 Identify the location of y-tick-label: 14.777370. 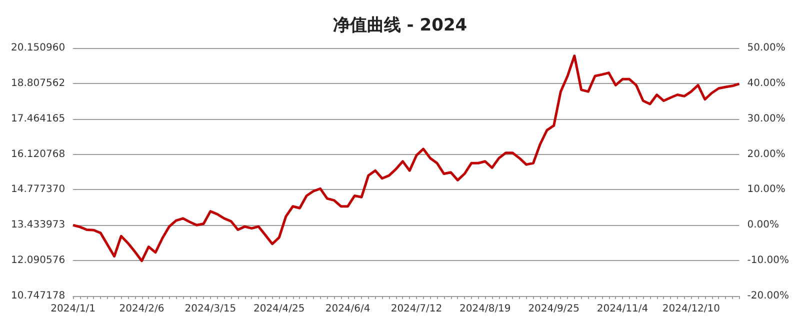
(38, 190).